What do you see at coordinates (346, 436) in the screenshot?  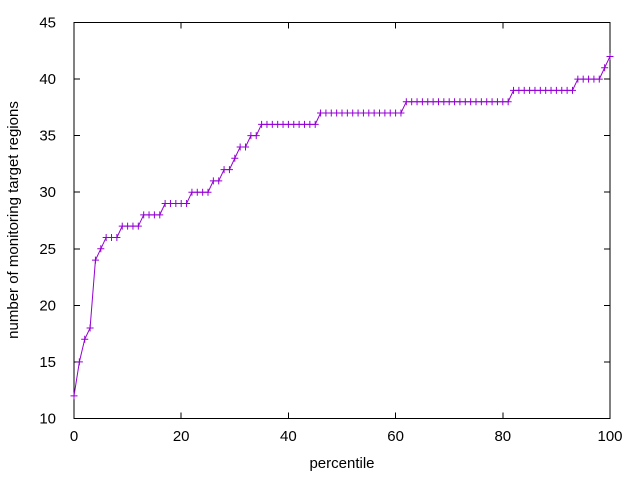 I see `x-tick-labels: 0 20 40 60 80 100` at bounding box center [346, 436].